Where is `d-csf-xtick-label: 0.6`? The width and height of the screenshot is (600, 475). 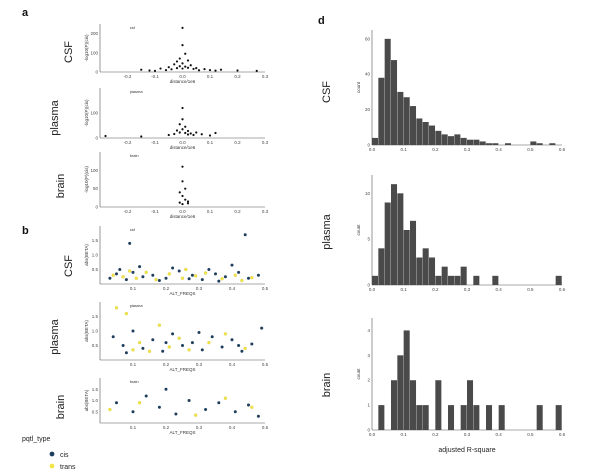 d-csf-xtick-label: 0.6 is located at coordinates (562, 149).